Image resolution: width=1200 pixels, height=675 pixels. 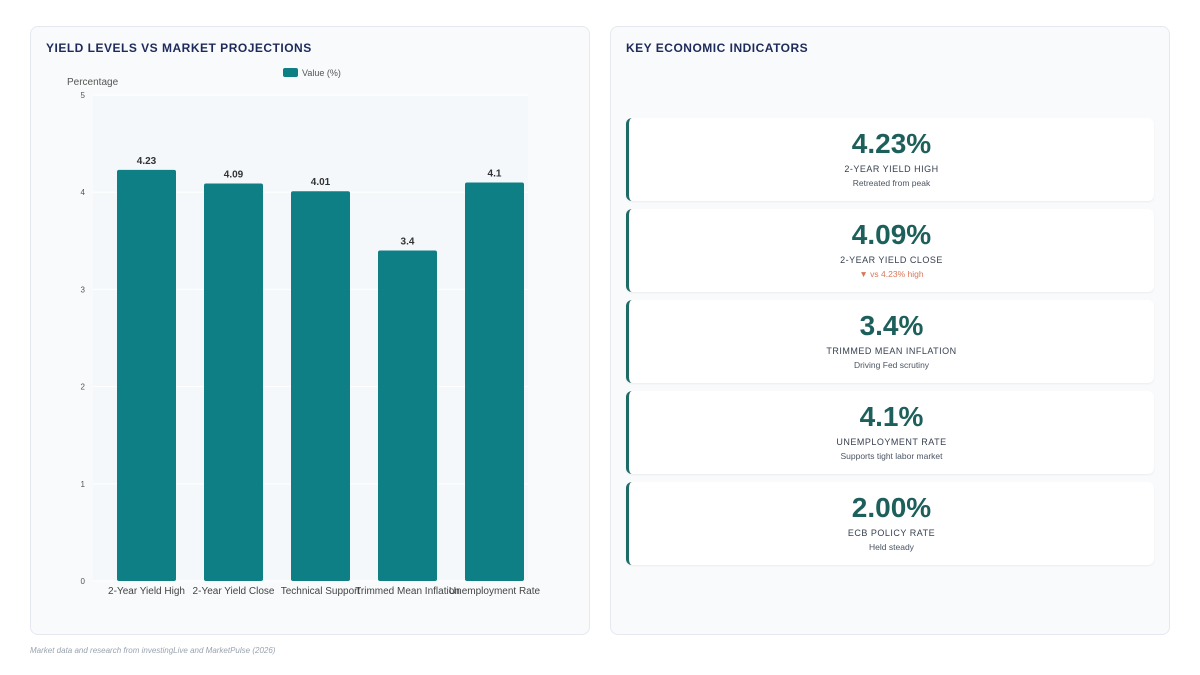 What do you see at coordinates (891, 169) in the screenshot?
I see `indicator-label: 2-YEAR YIELD HIGH` at bounding box center [891, 169].